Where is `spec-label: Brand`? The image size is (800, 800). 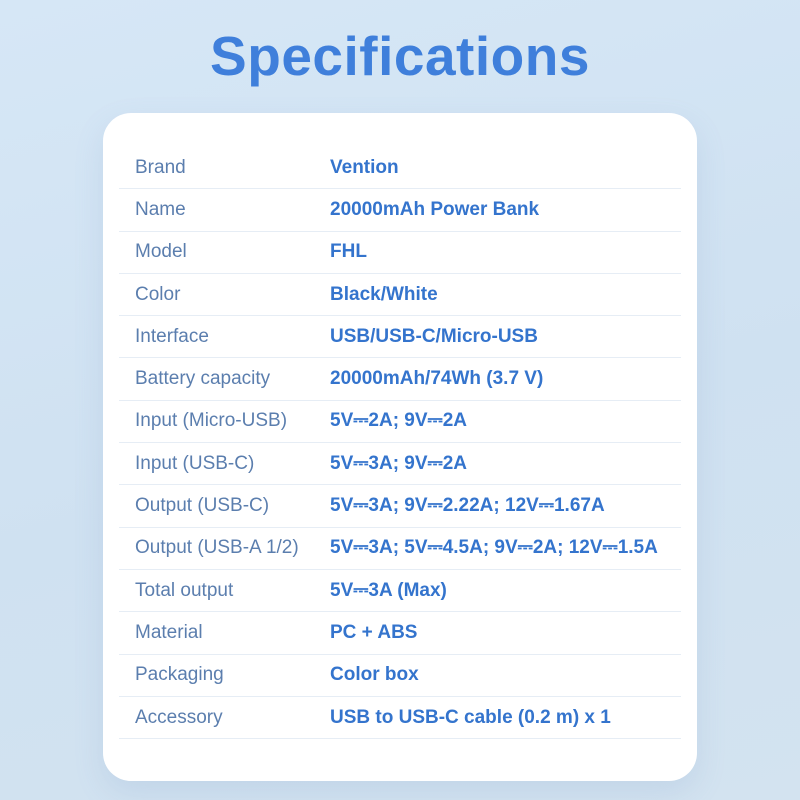
spec-label: Brand is located at coordinates (160, 167).